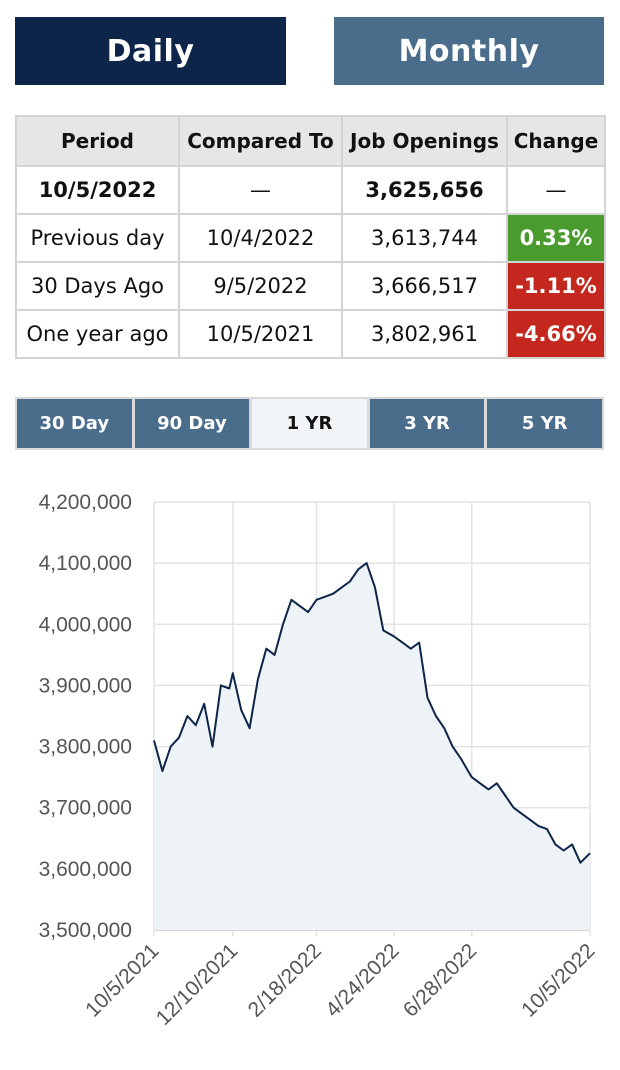  What do you see at coordinates (260, 334) in the screenshot?
I see `compared-cell: 10/5/2021` at bounding box center [260, 334].